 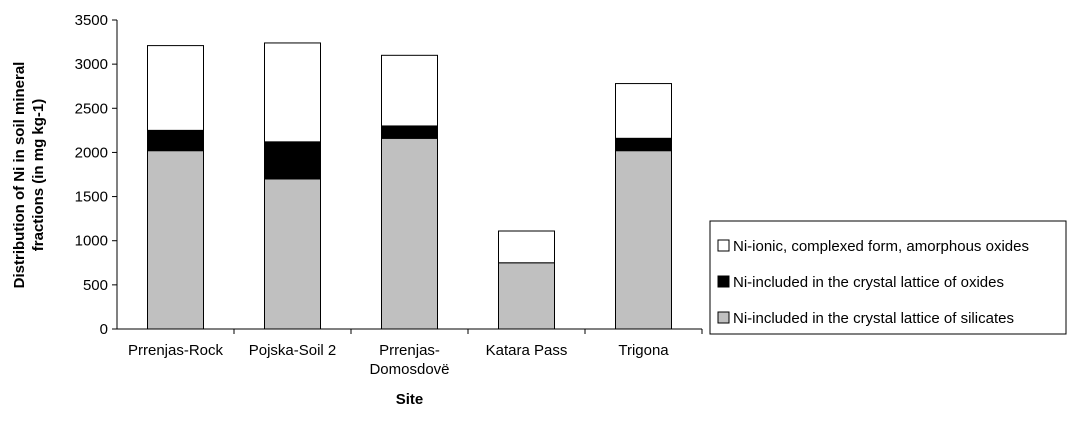 What do you see at coordinates (409, 369) in the screenshot?
I see `x-tick-label-line: Domosdovë` at bounding box center [409, 369].